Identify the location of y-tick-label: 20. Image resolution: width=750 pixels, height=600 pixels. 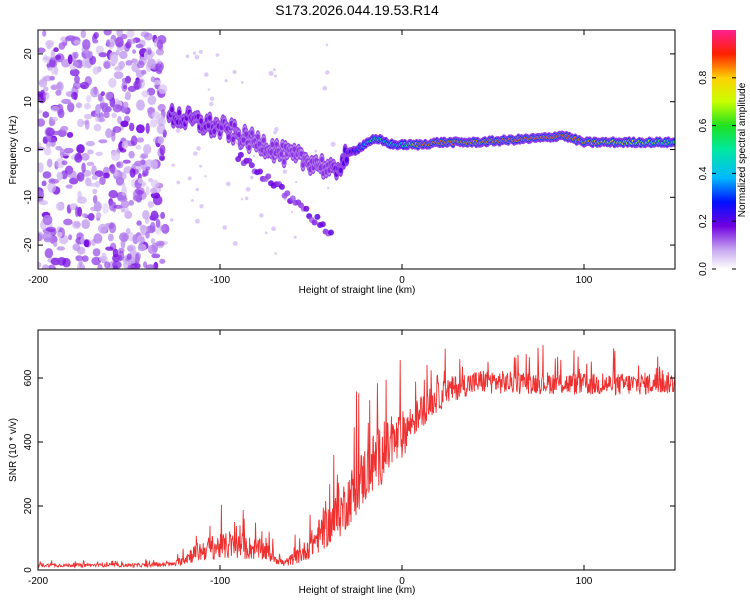
(28, 54).